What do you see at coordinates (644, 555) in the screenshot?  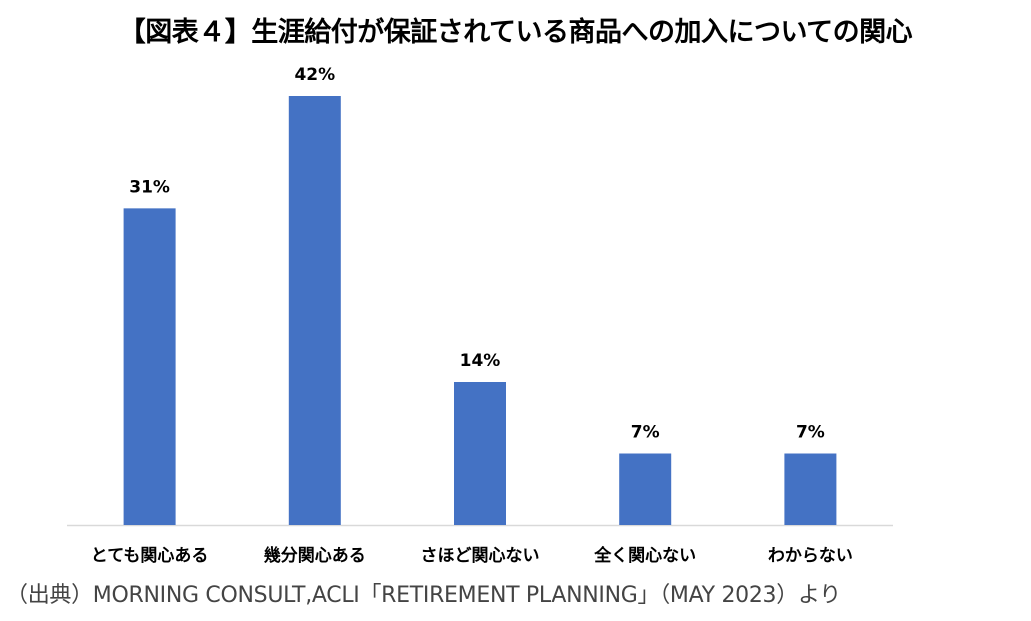 I see `category-label: 全く関心ない` at bounding box center [644, 555].